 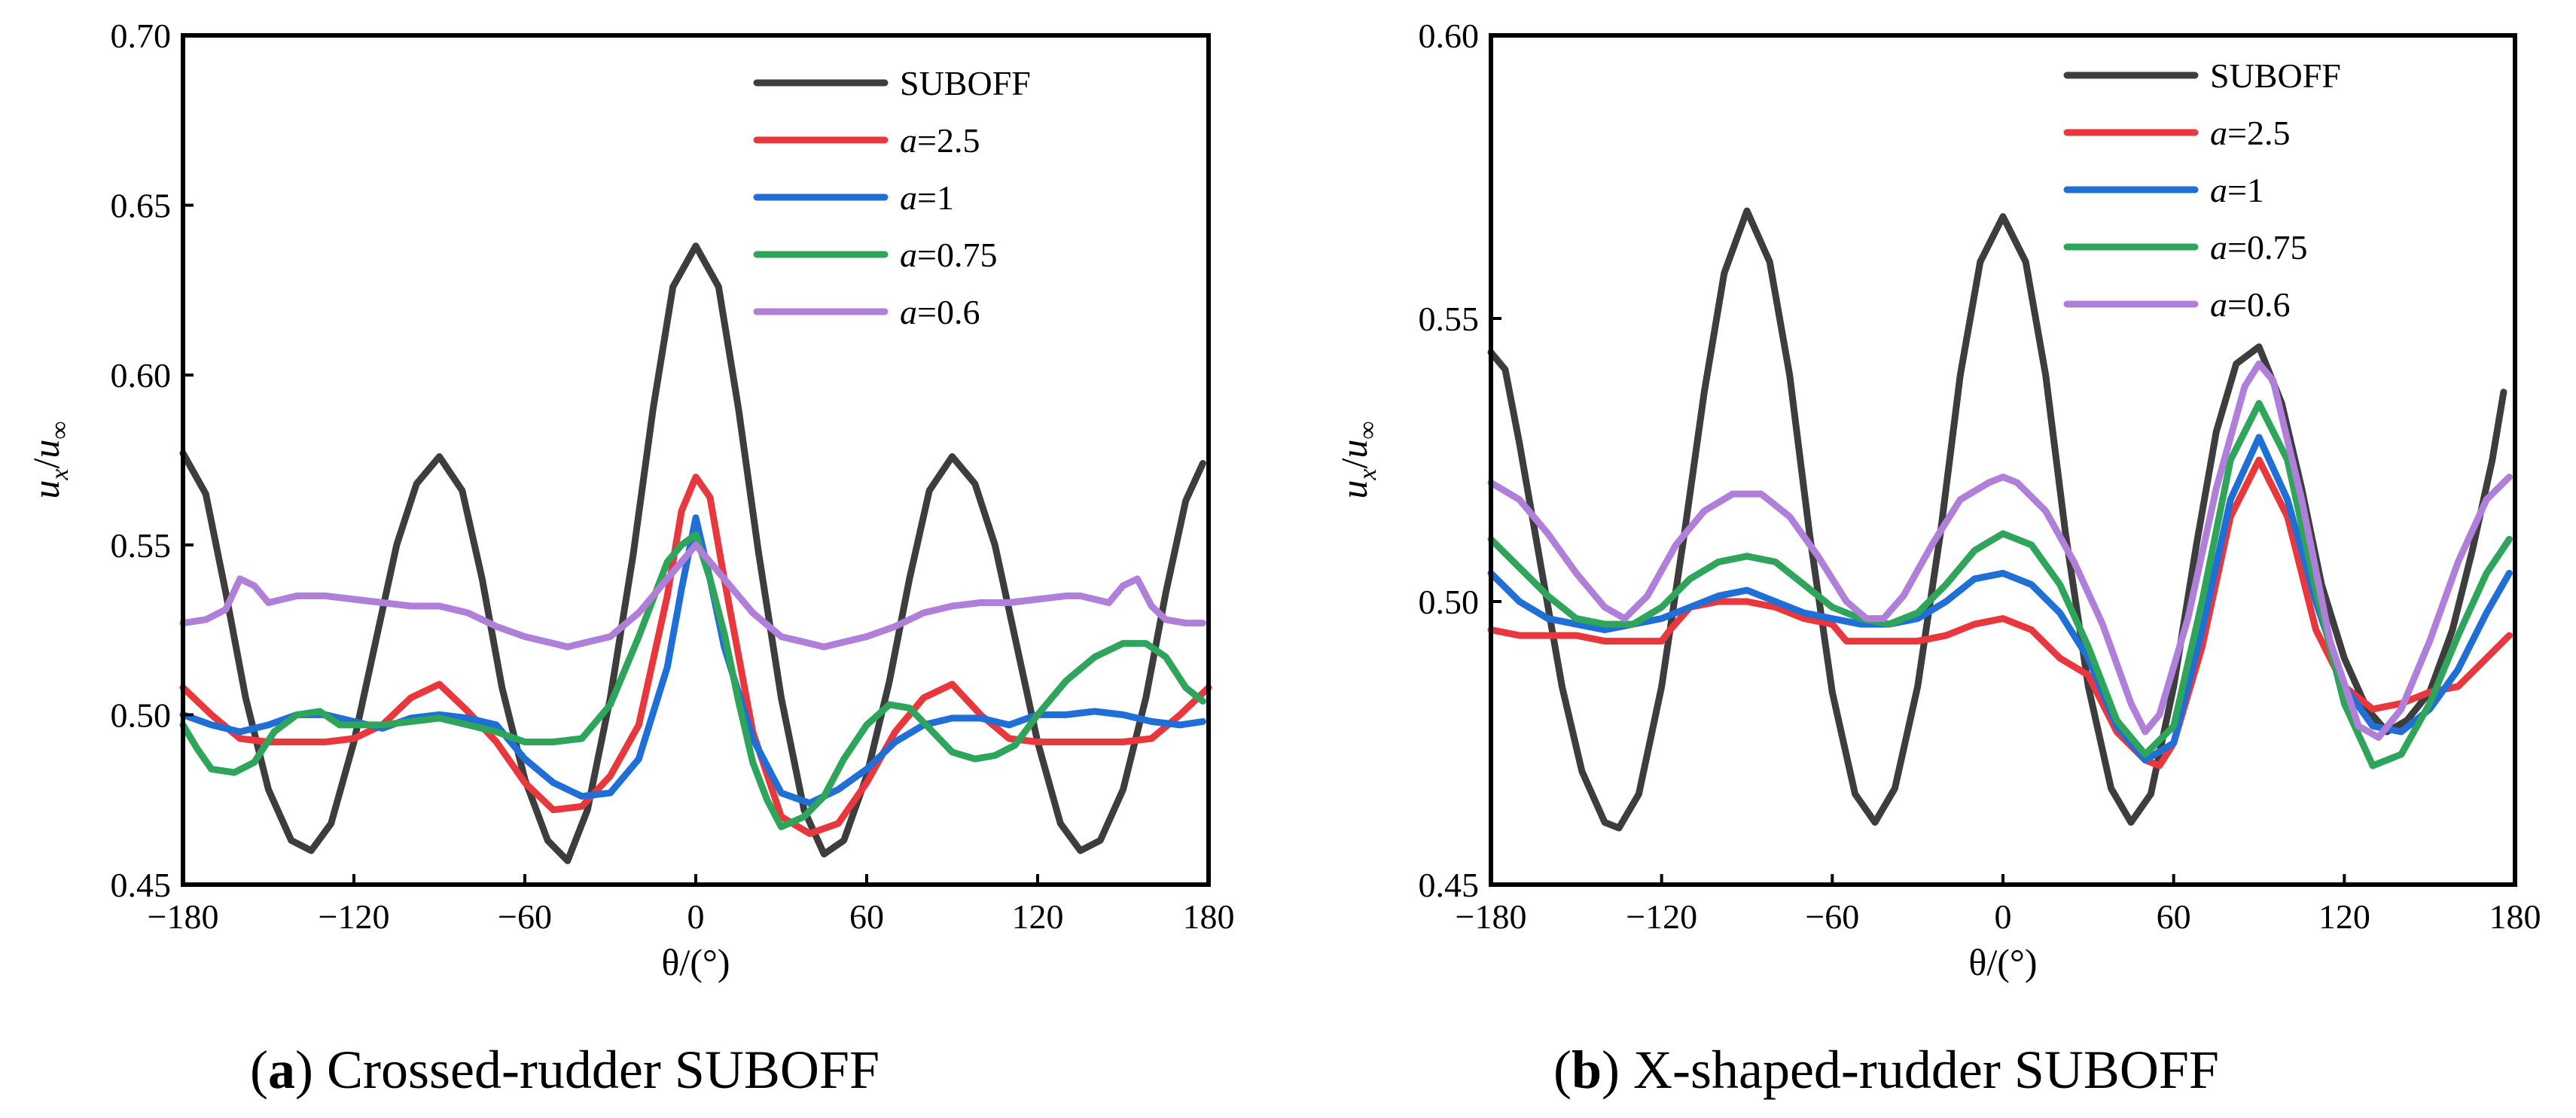 I want to click on y-tick-label: 0.65, so click(x=141, y=206).